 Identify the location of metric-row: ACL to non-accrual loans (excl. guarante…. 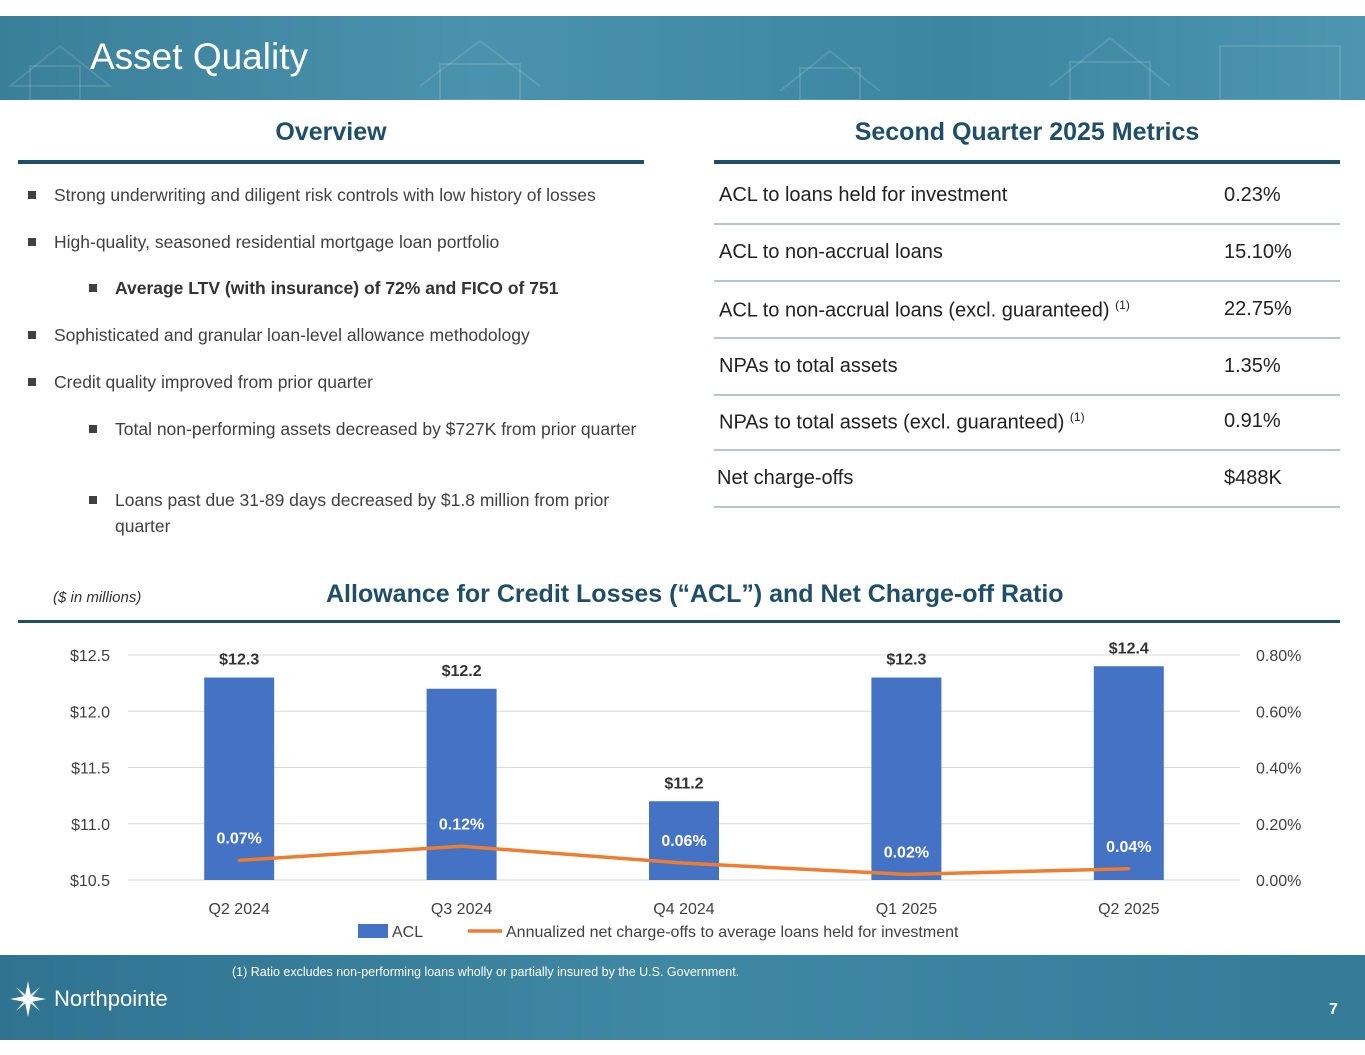
(1027, 310).